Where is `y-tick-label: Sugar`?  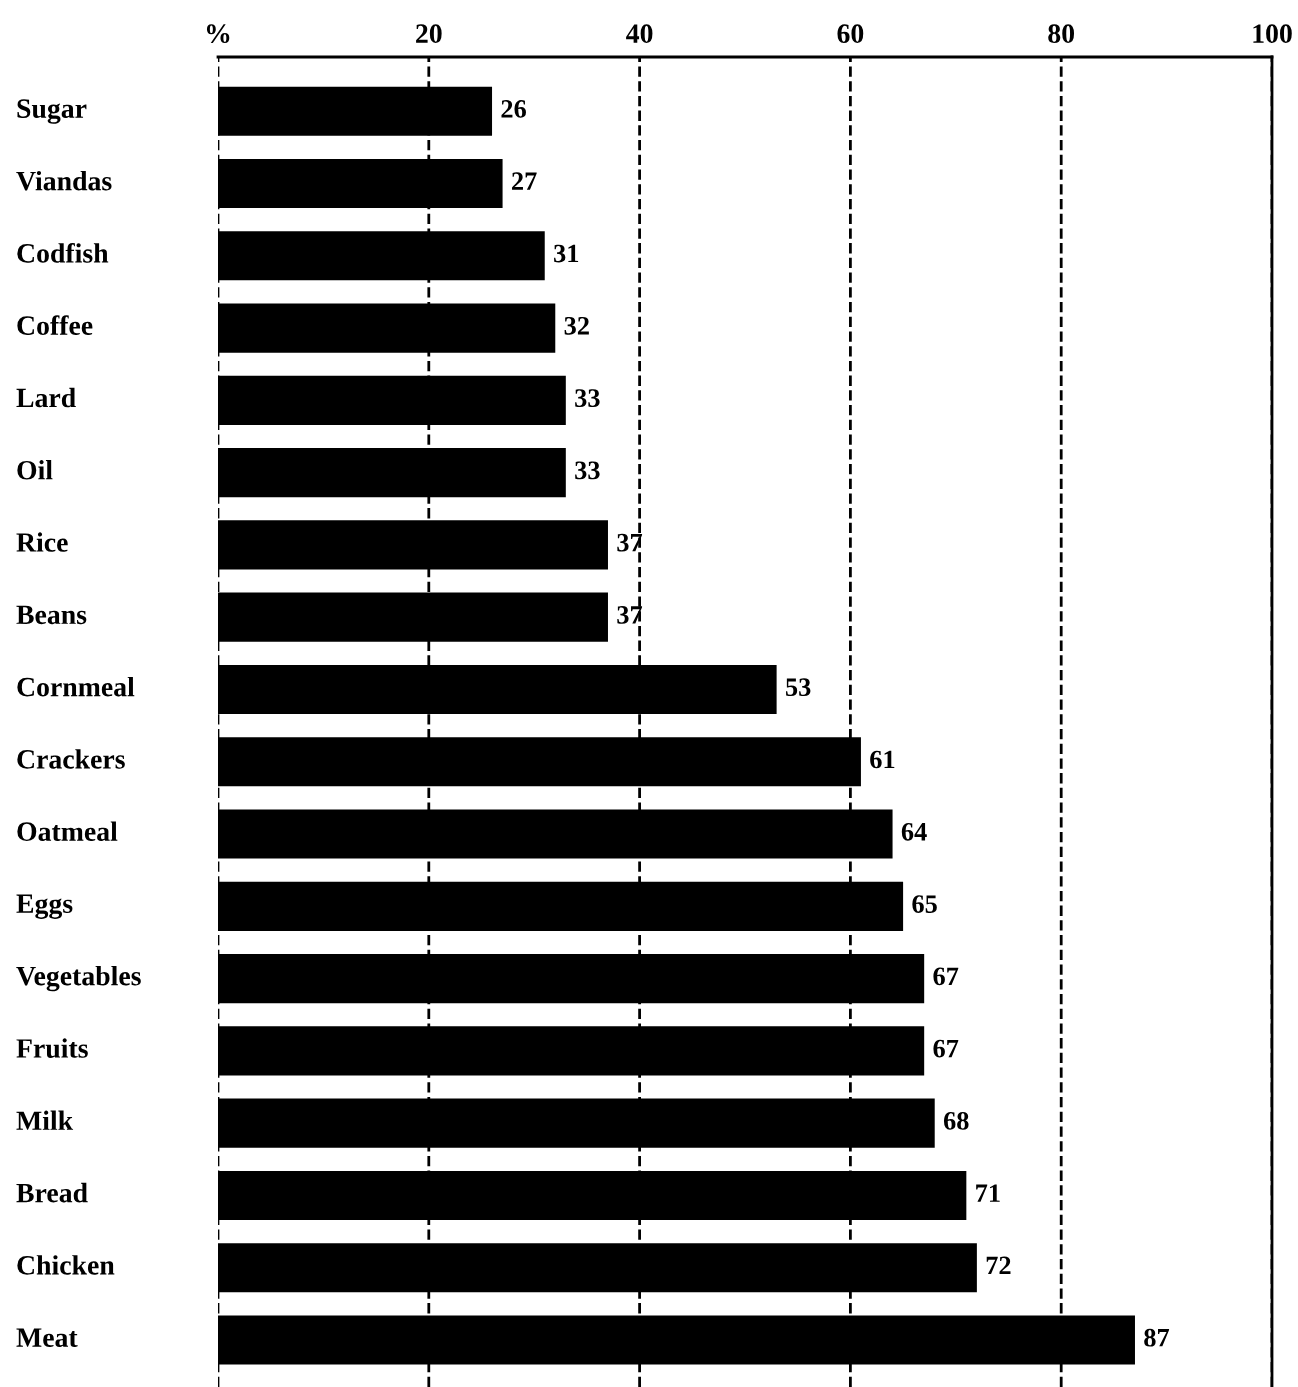 y-tick-label: Sugar is located at coordinates (52, 111).